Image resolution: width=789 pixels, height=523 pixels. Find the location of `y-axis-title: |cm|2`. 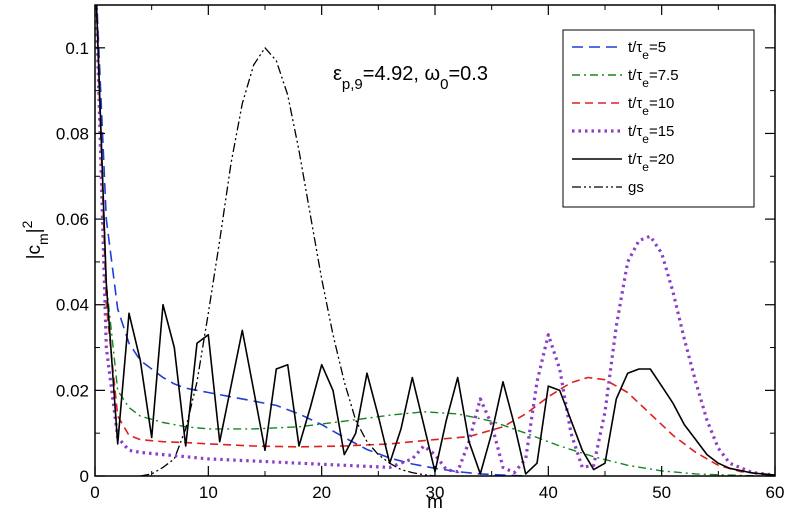

y-axis-title: |cm|2 is located at coordinates (35, 239).